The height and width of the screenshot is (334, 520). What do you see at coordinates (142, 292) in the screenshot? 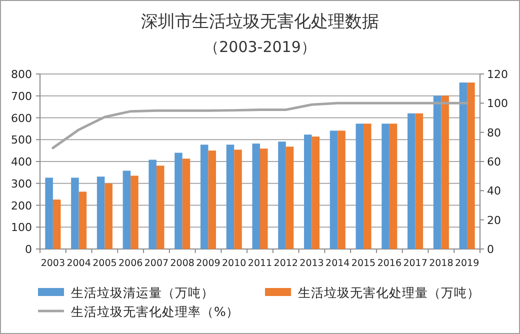
I see `legend-label: 生活垃圾清运量（万吨）` at bounding box center [142, 292].